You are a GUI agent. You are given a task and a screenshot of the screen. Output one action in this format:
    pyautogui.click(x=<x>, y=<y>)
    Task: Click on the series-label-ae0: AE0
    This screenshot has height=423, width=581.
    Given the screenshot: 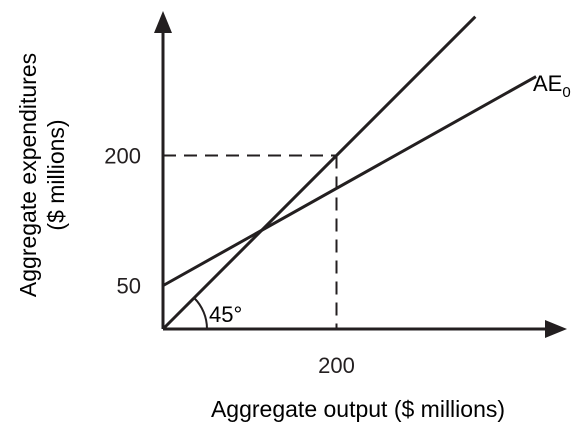 What is the action you would take?
    pyautogui.click(x=552, y=86)
    